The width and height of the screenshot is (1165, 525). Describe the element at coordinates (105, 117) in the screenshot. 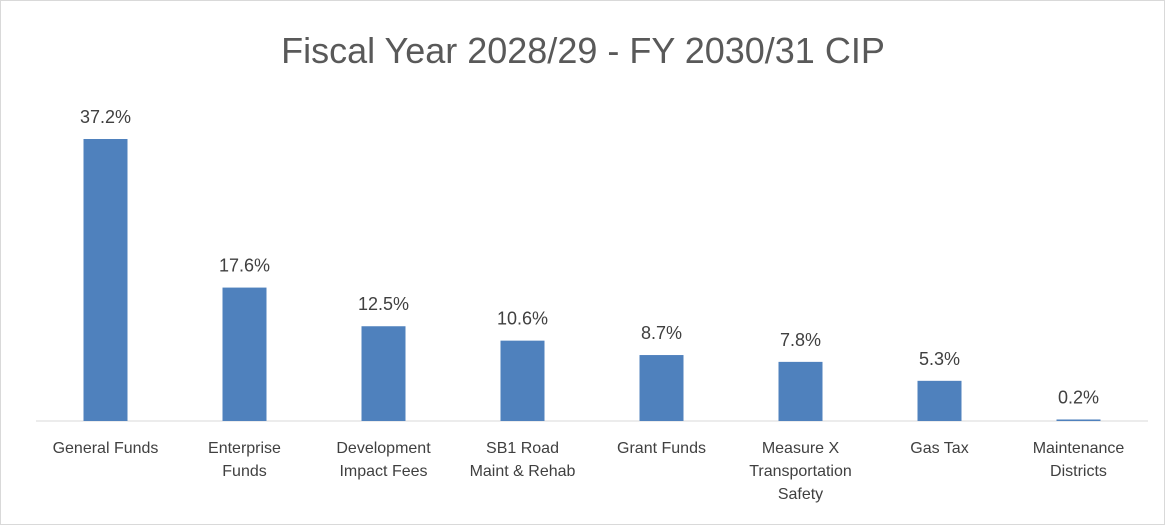

I see `data-label: 37.2%` at that location.